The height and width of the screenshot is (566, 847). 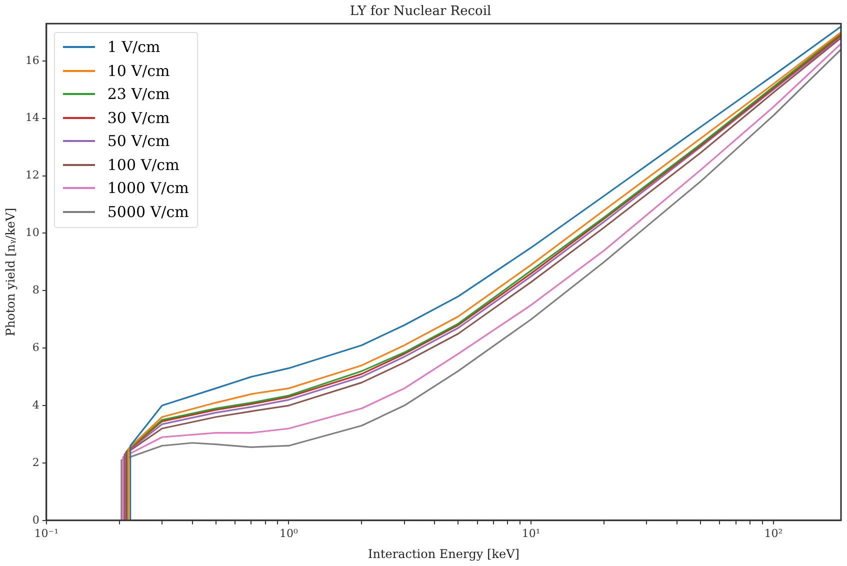 I want to click on legend-label: 5000 V/cm, so click(x=148, y=211).